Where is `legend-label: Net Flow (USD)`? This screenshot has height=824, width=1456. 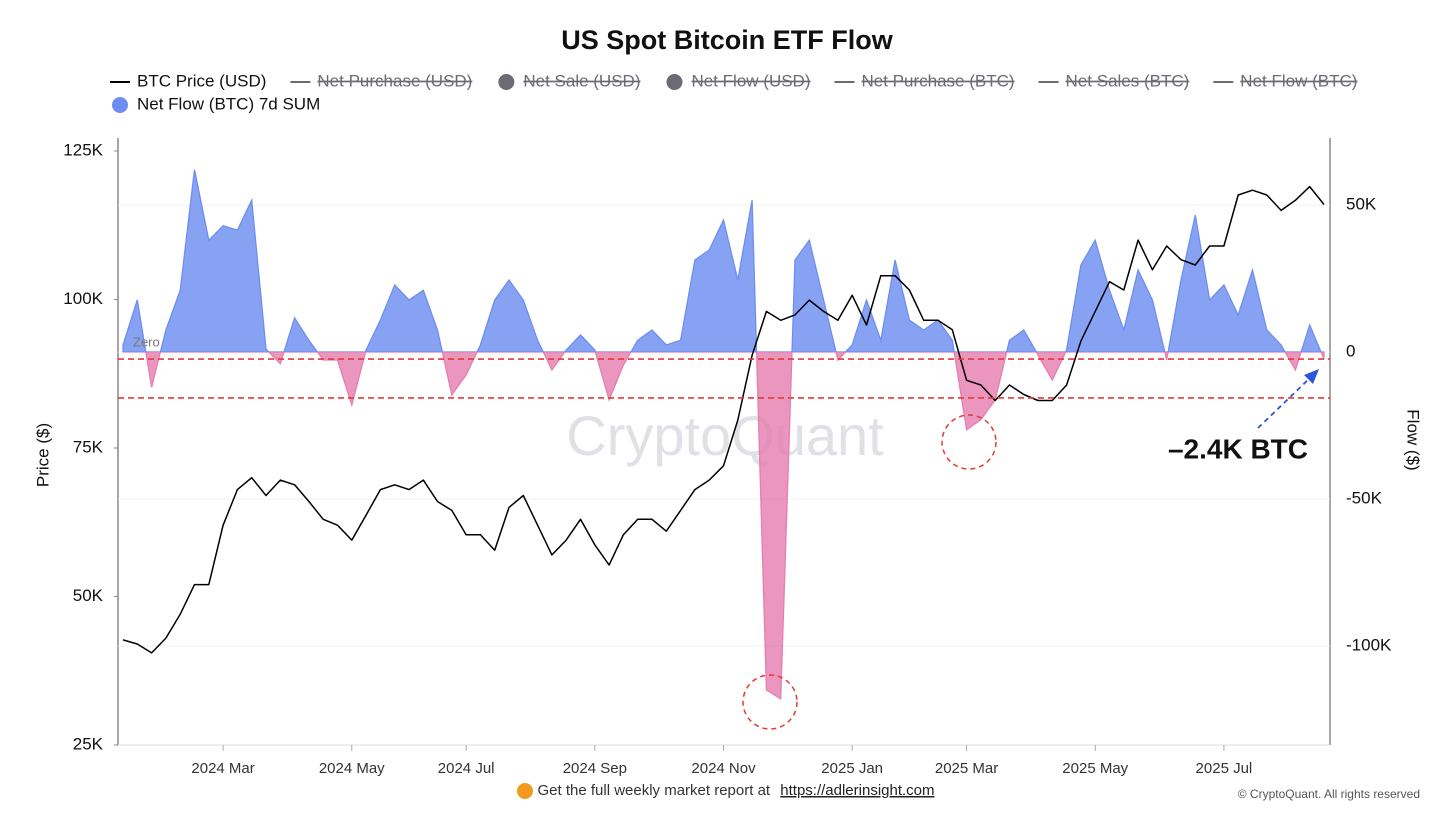
legend-label: Net Flow (USD) is located at coordinates (750, 80).